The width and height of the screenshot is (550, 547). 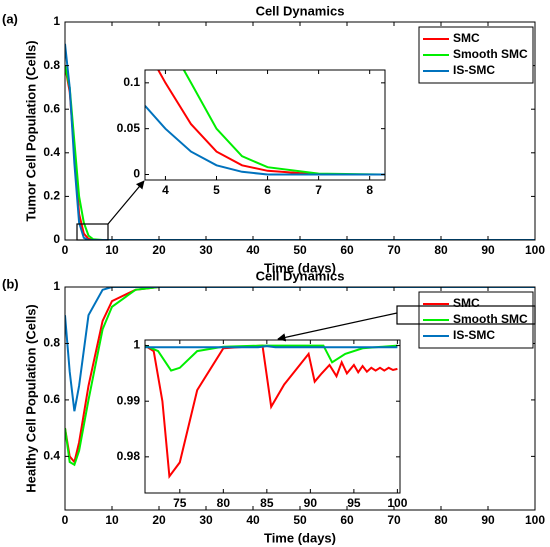 What do you see at coordinates (267, 503) in the screenshot?
I see `x-tick-label: 85` at bounding box center [267, 503].